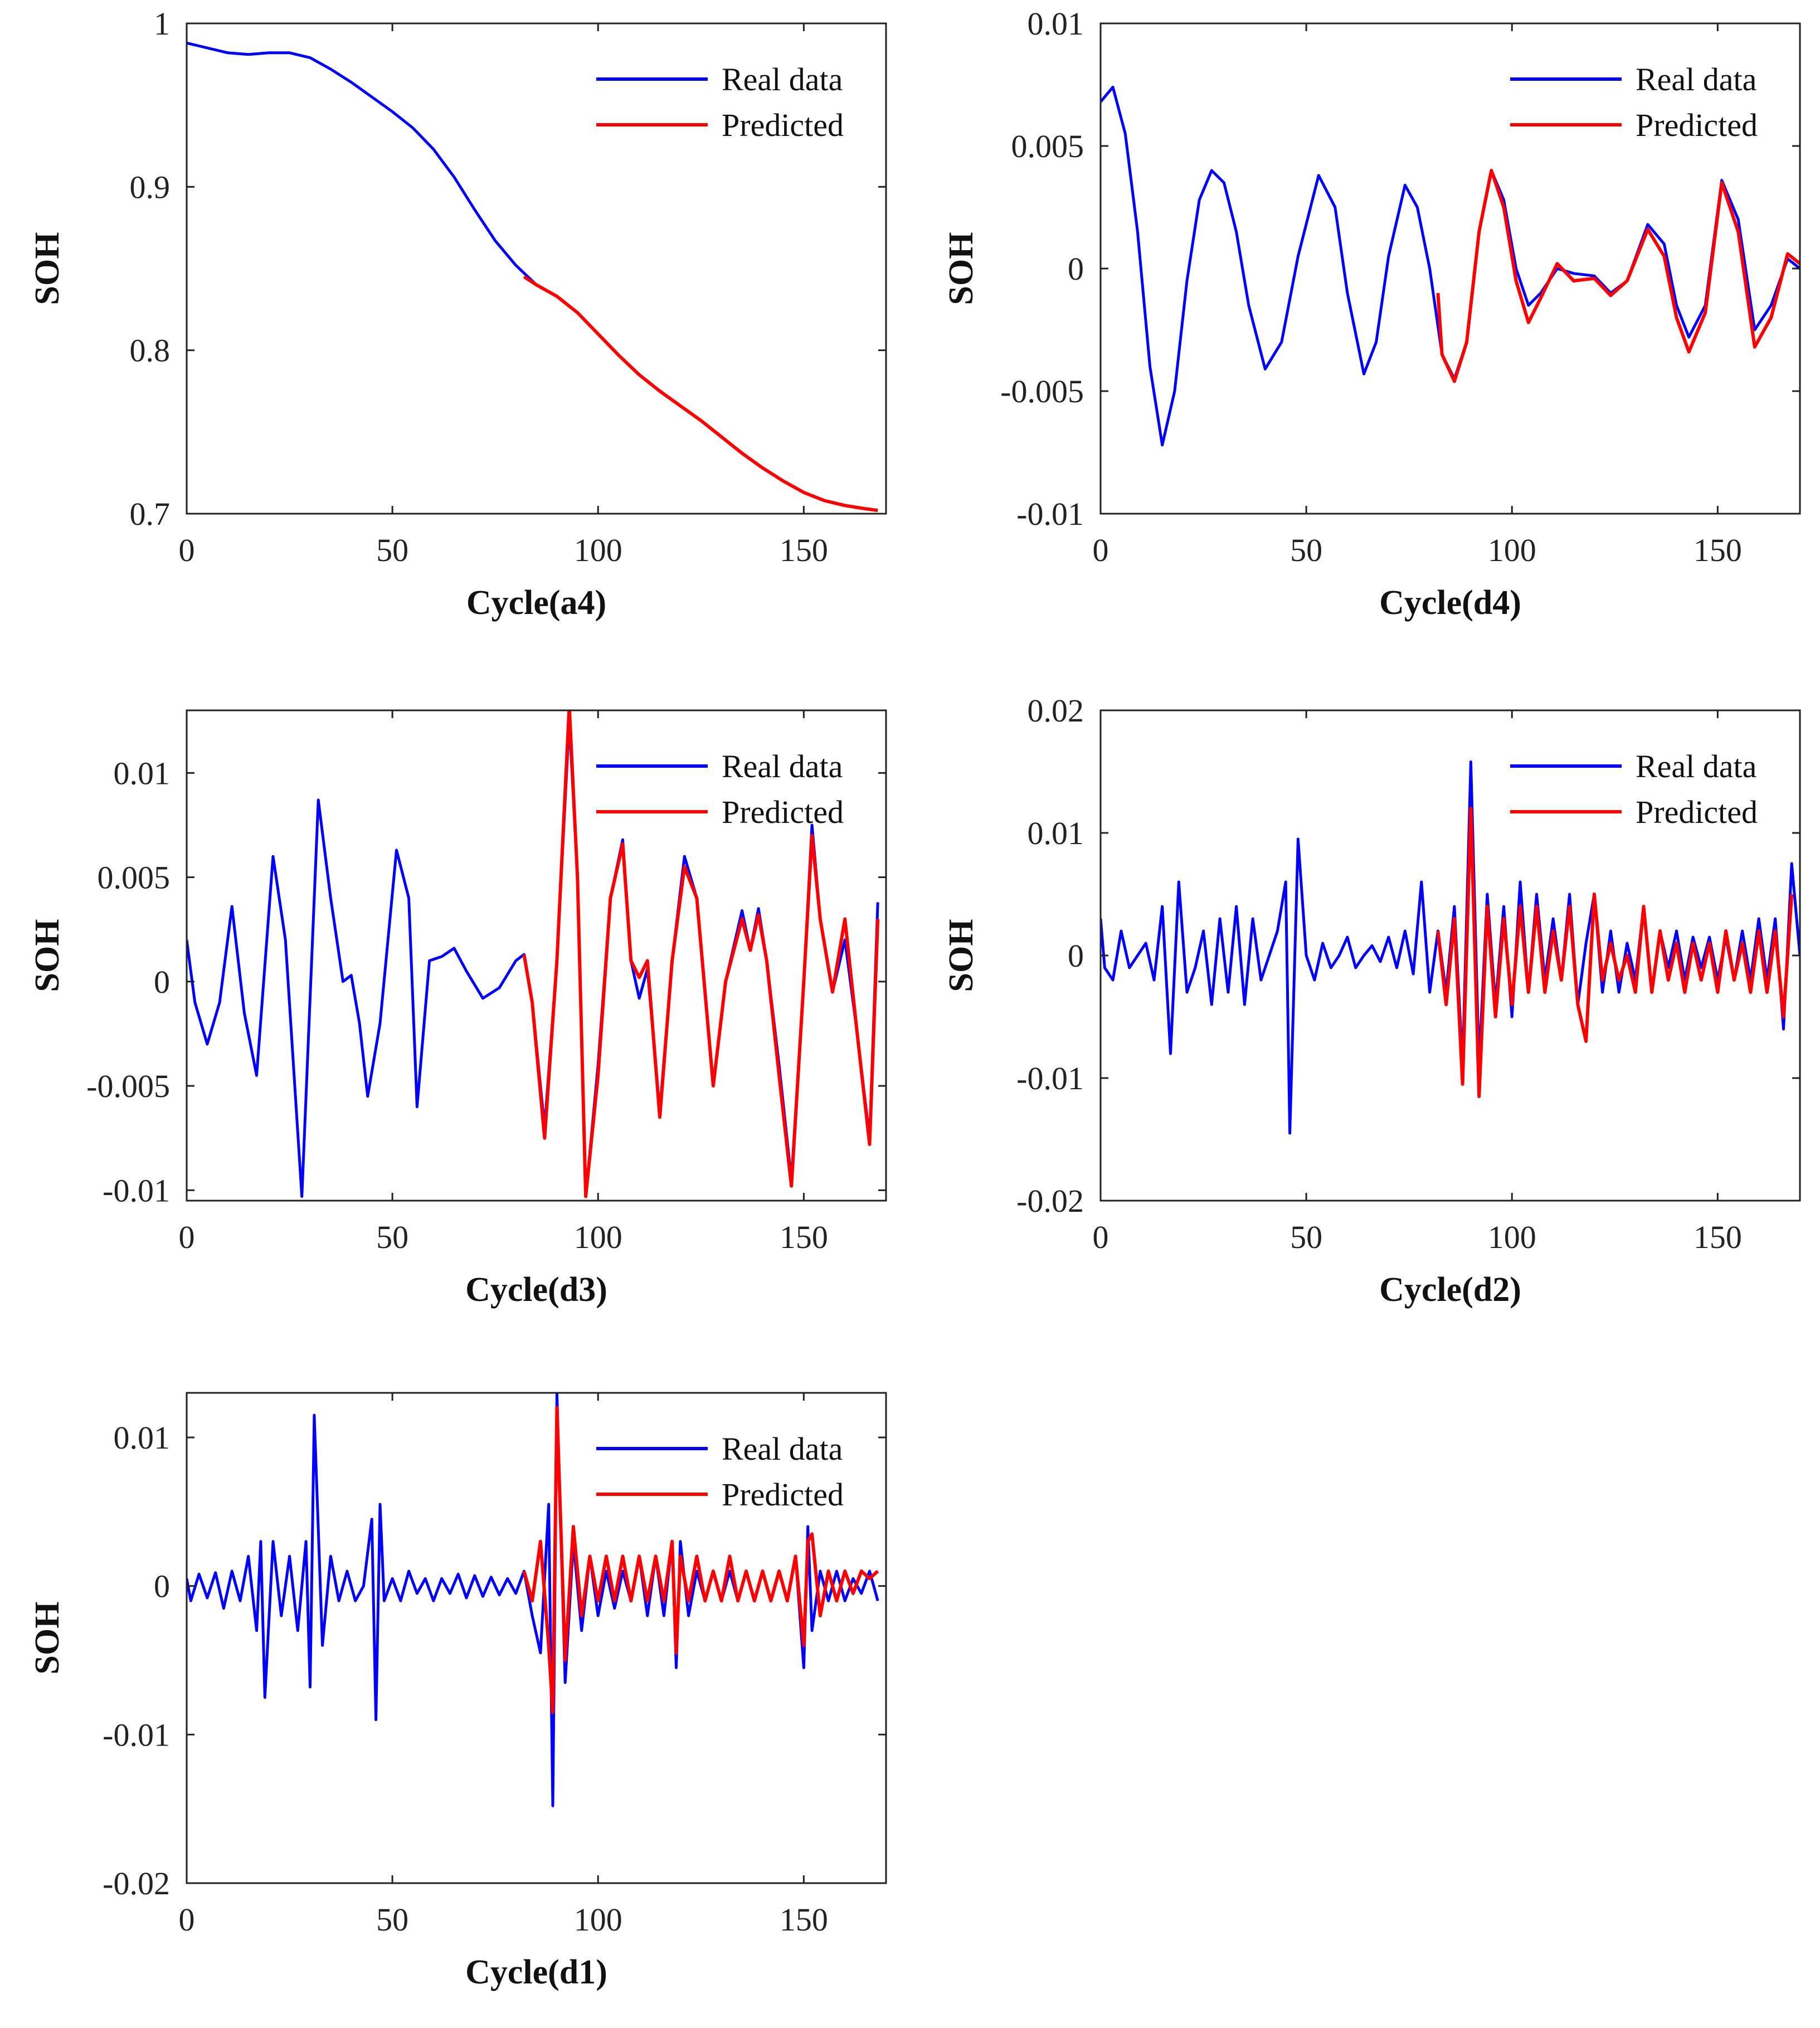  What do you see at coordinates (150, 351) in the screenshot?
I see `y-tick-label: 0.8` at bounding box center [150, 351].